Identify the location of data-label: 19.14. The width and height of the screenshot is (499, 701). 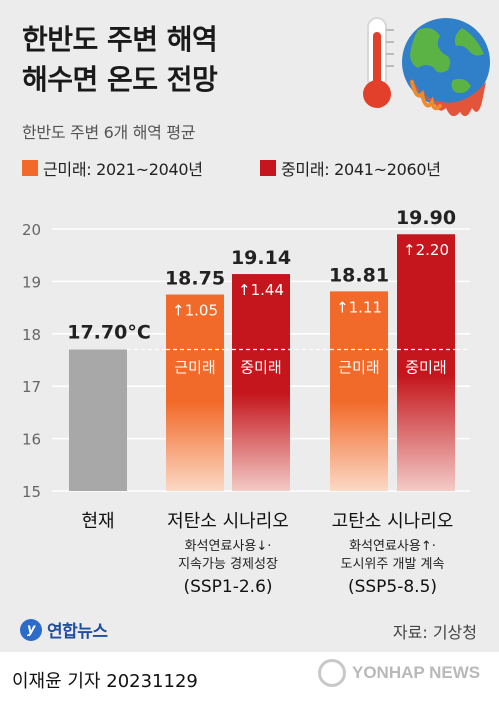
(261, 258).